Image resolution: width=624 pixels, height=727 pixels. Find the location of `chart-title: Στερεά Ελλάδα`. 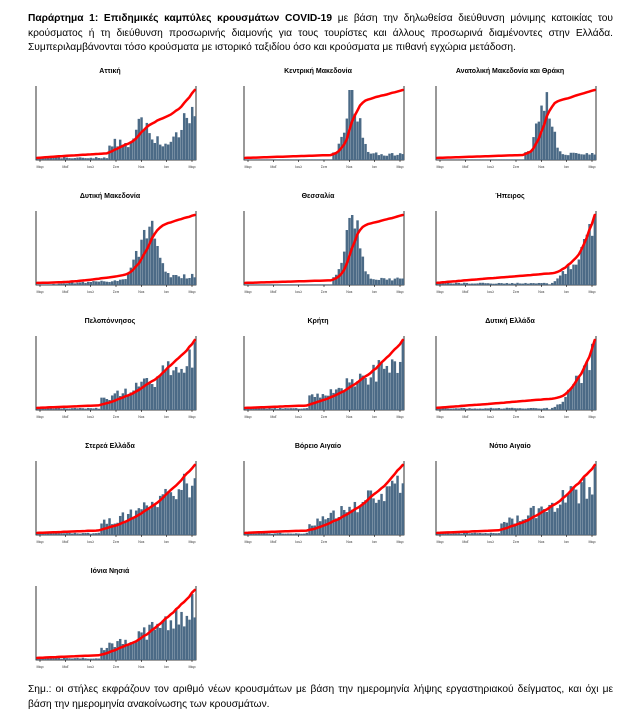

chart-title: Στερεά Ελλάδα is located at coordinates (110, 446).